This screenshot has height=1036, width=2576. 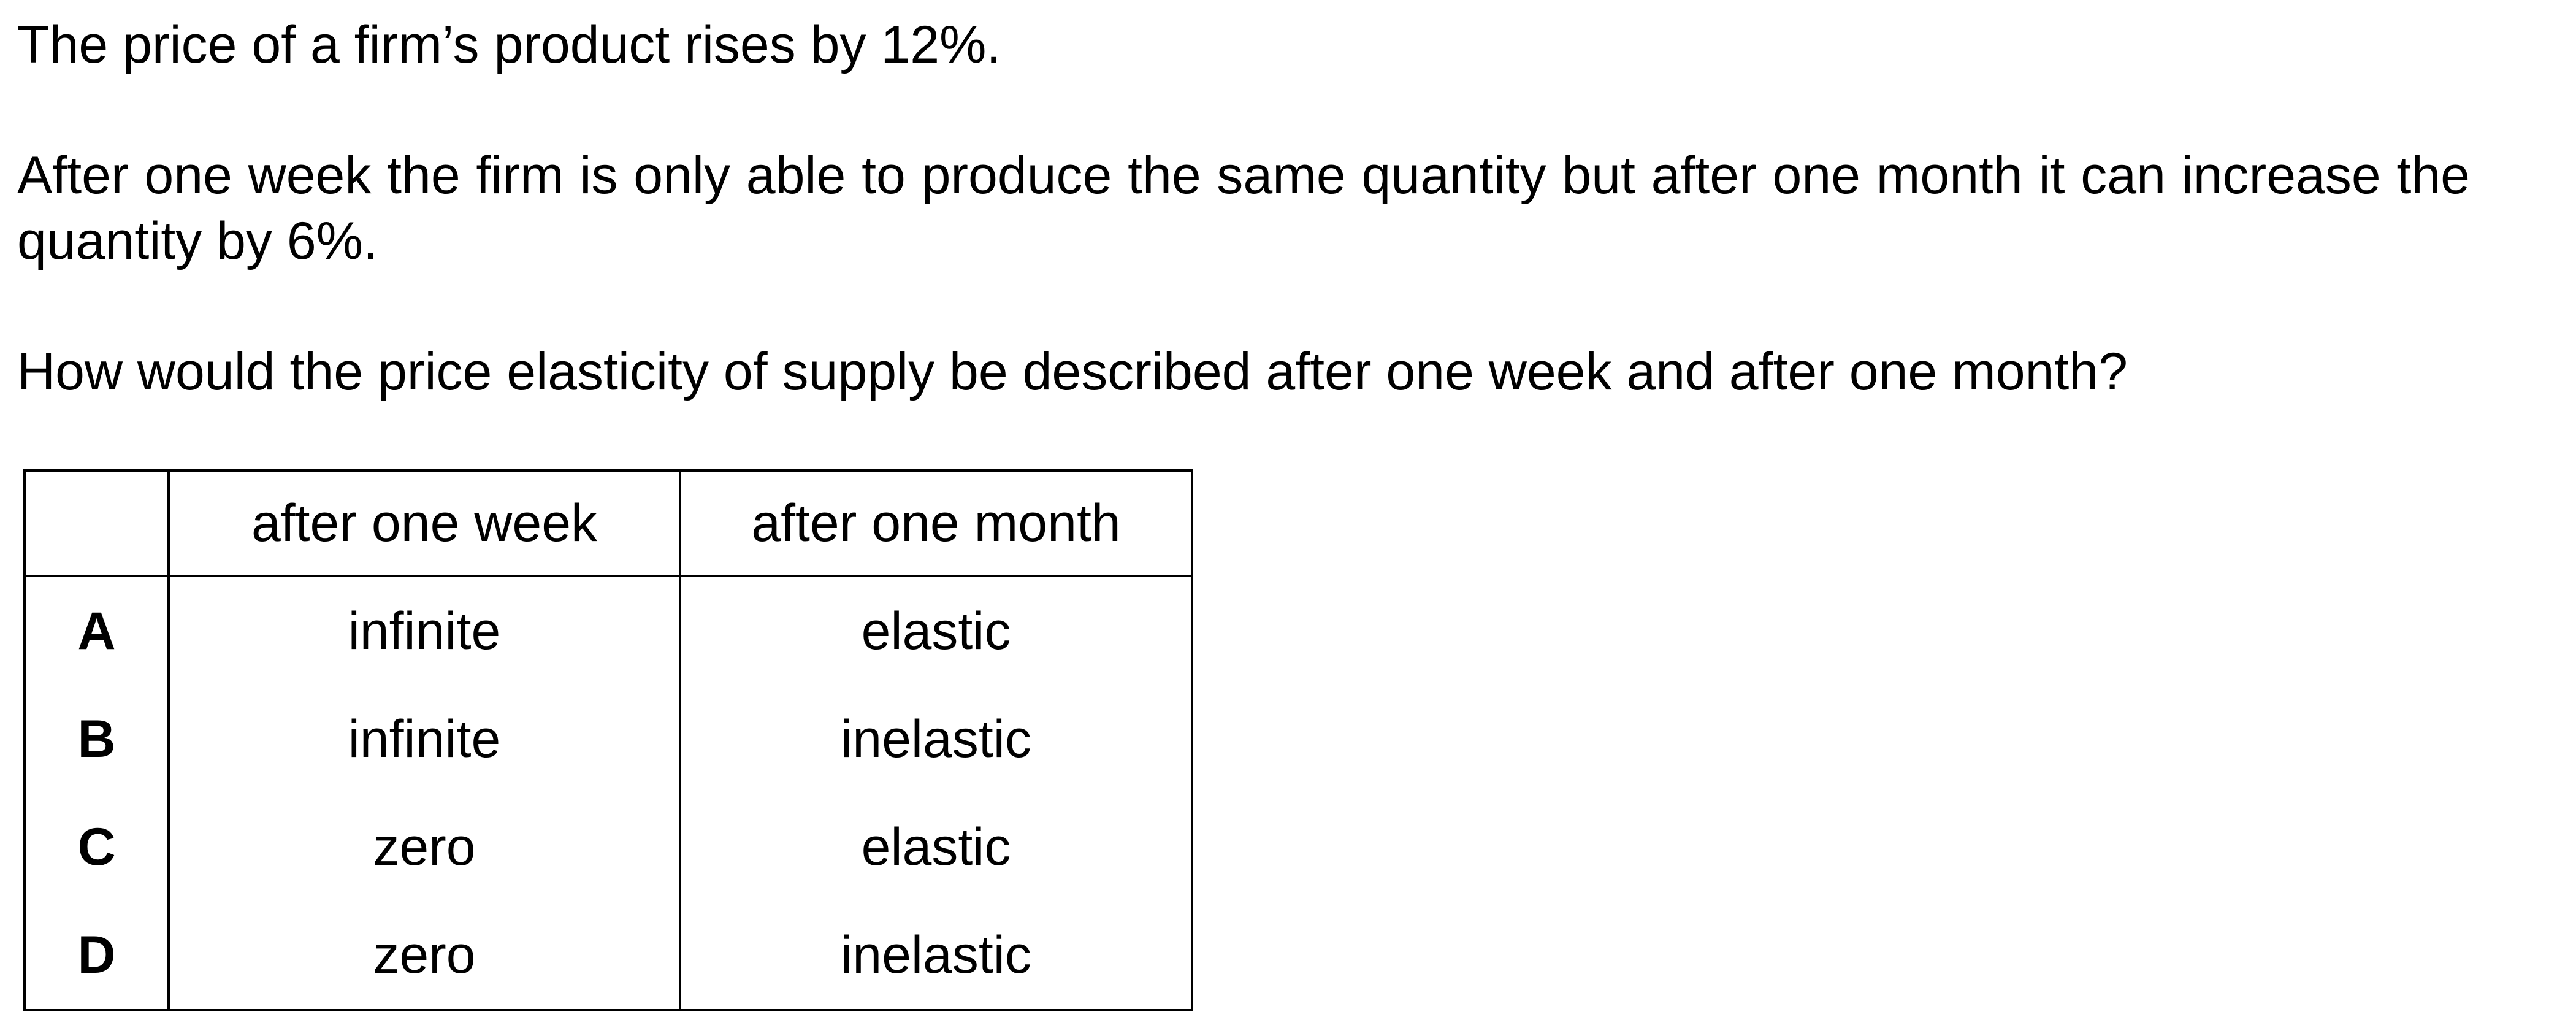 I want to click on option-letter: C, so click(x=96, y=847).